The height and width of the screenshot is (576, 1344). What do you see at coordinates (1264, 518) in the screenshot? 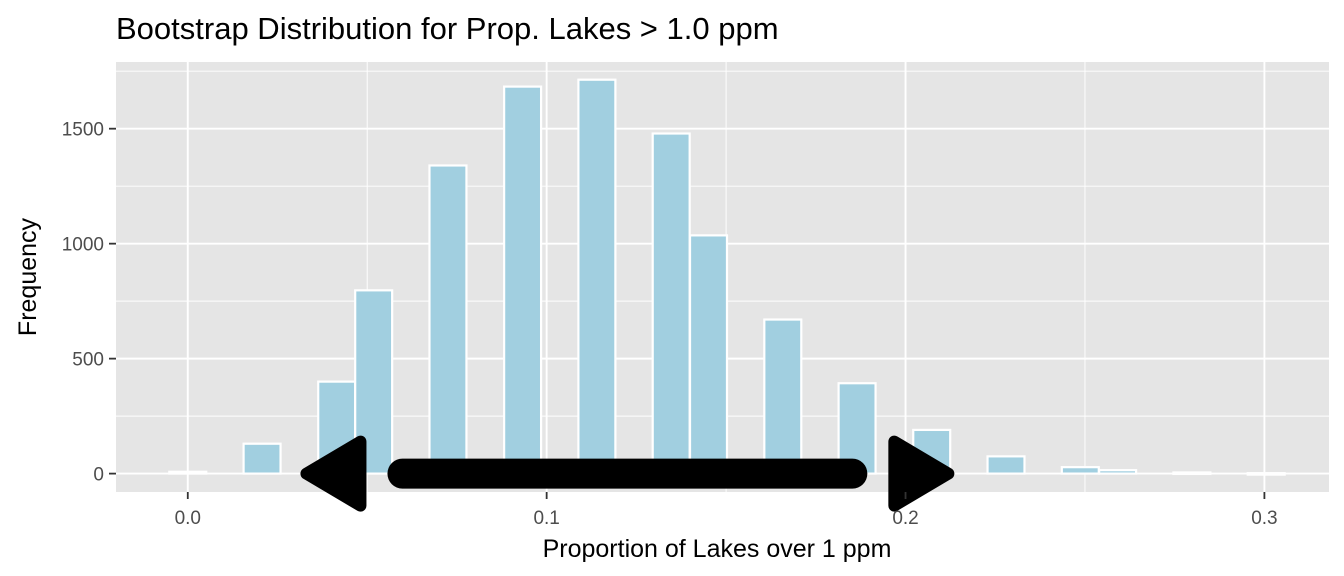
I see `x-tick-label: 0.3` at bounding box center [1264, 518].